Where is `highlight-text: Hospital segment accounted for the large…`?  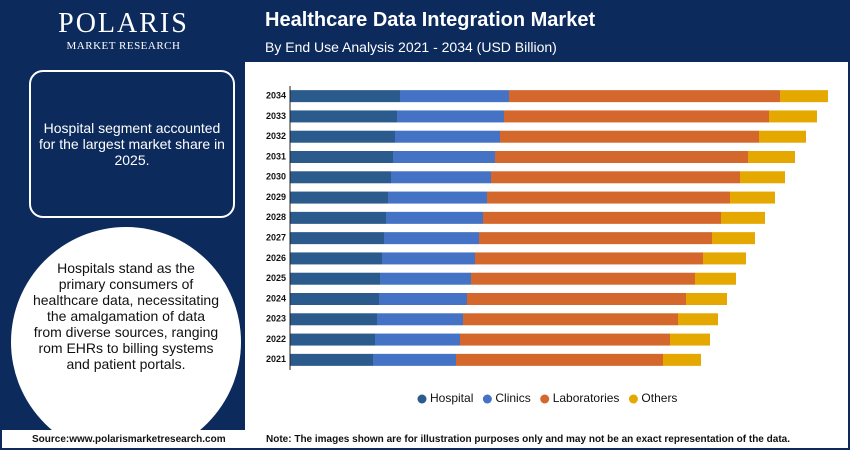
highlight-text: Hospital segment accounted for the large… is located at coordinates (132, 144).